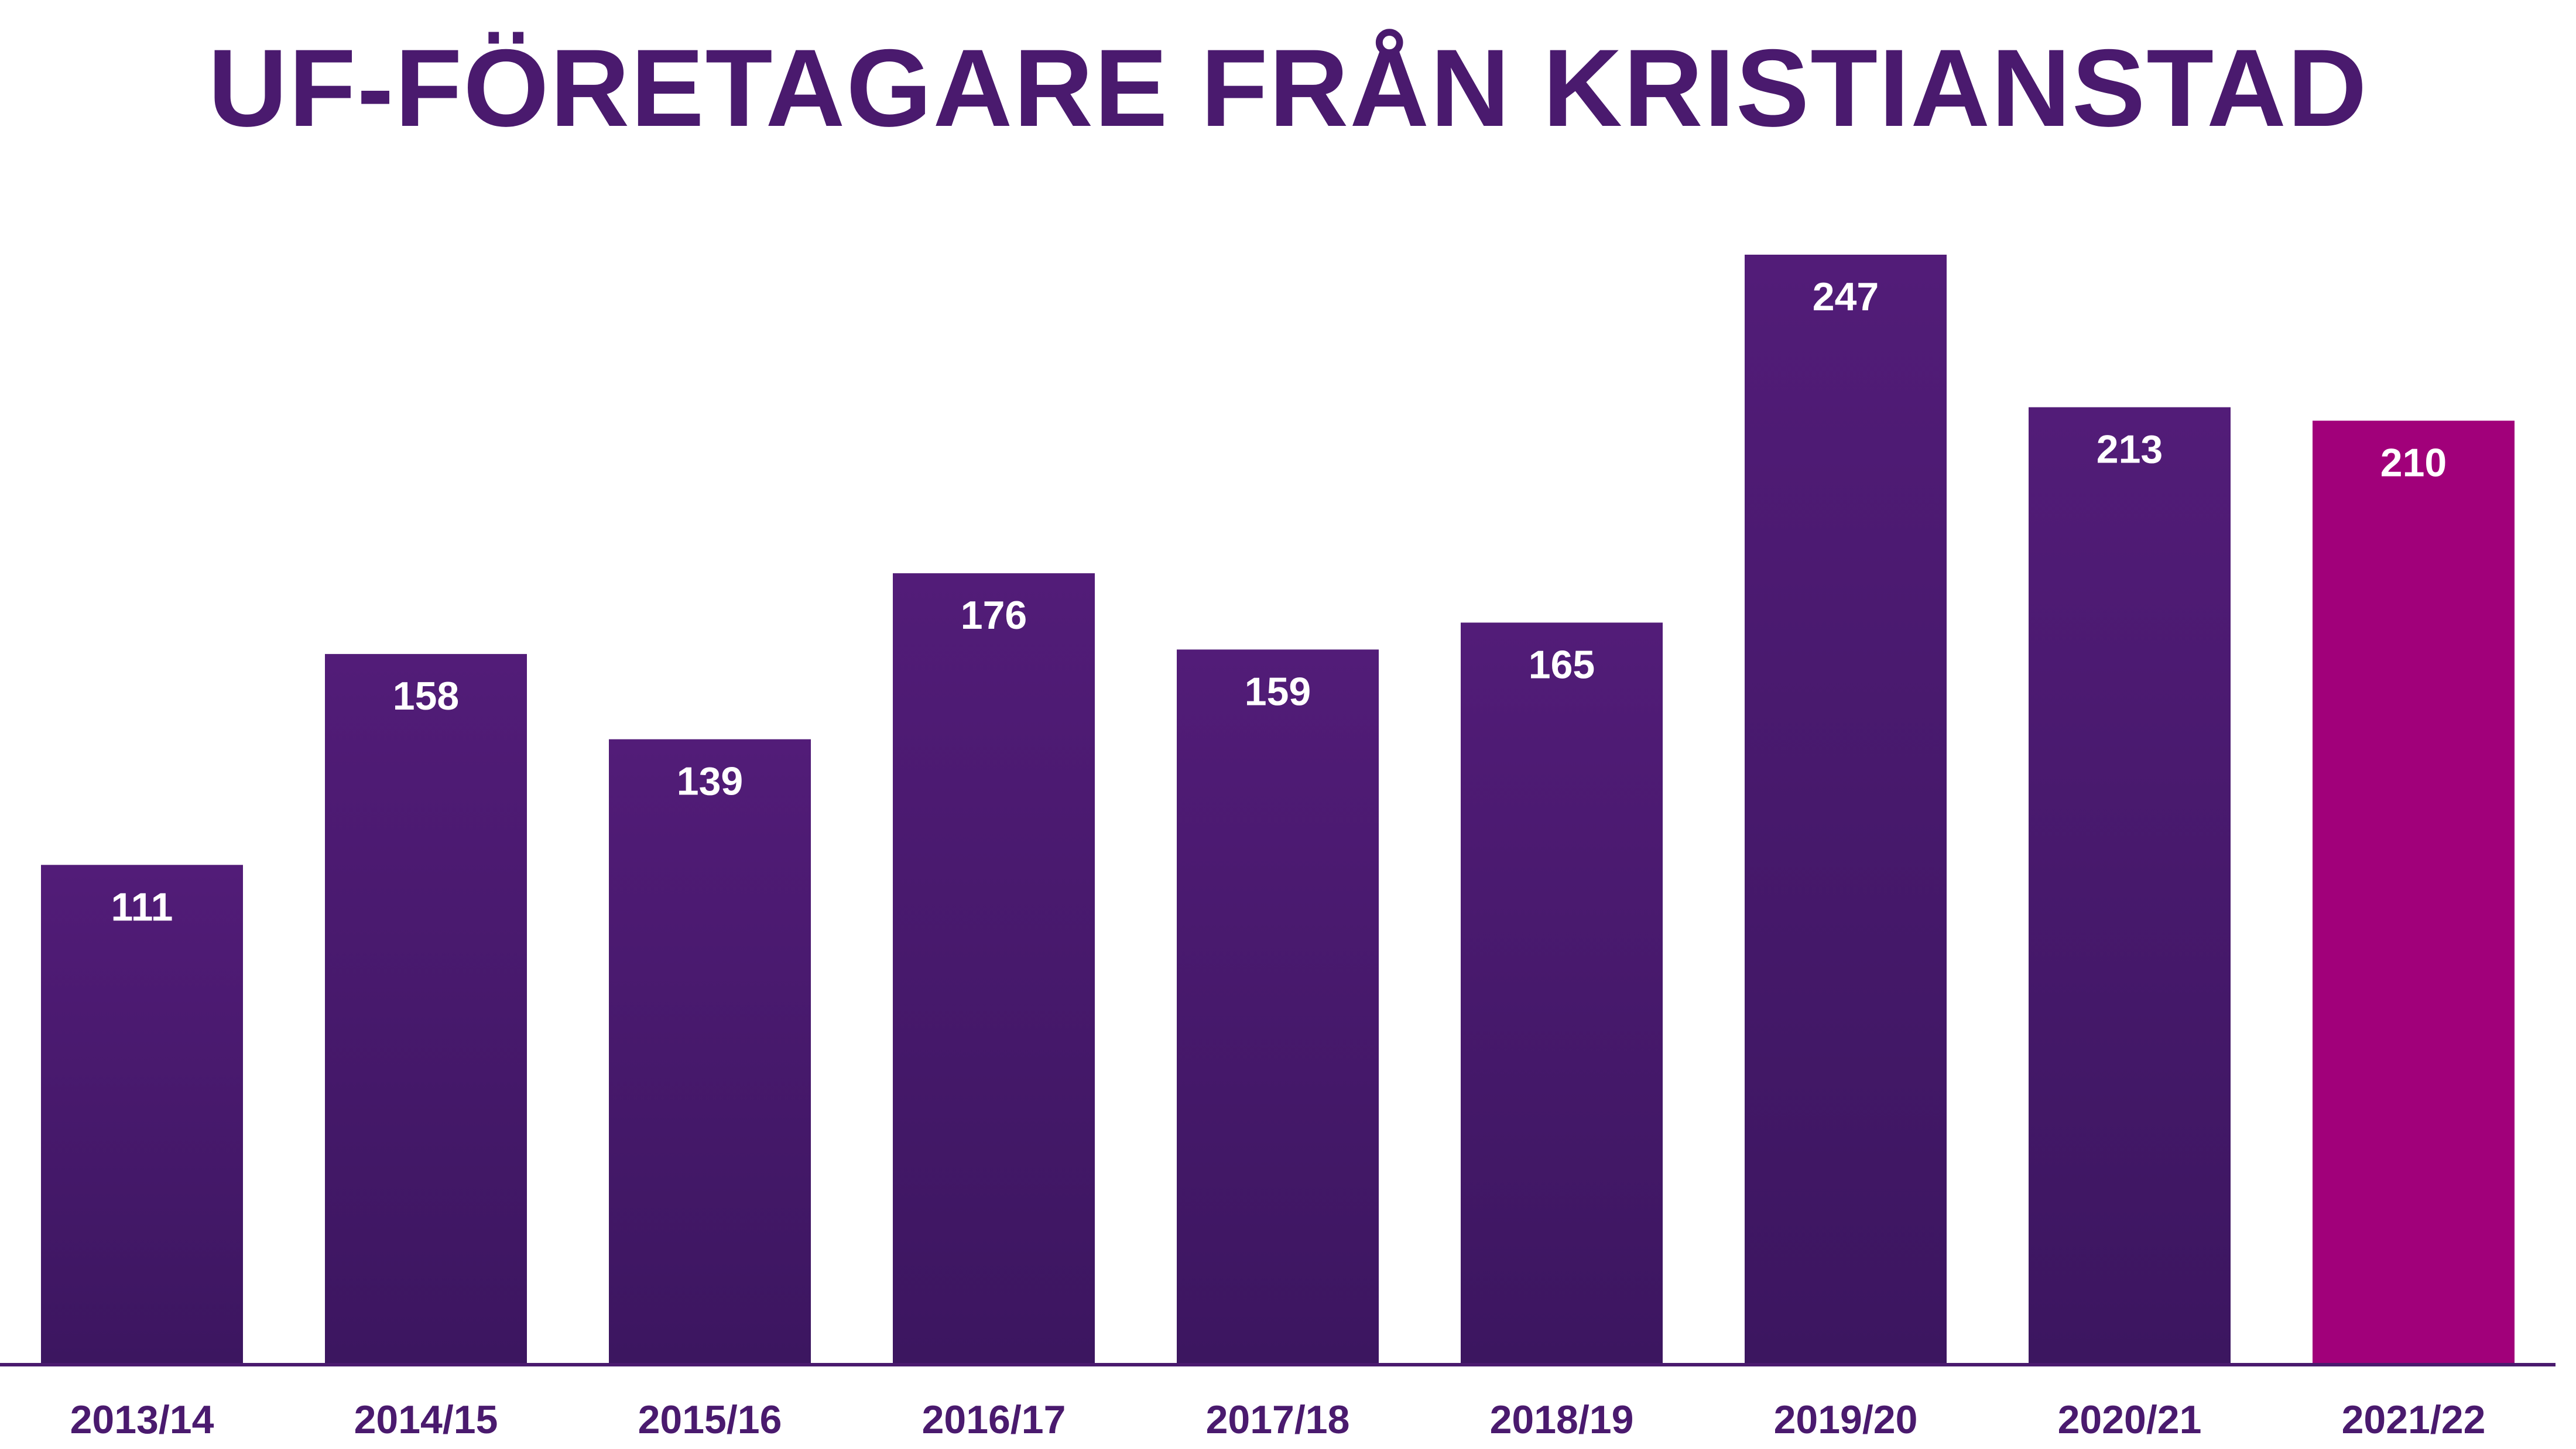 This screenshot has width=2576, height=1449. I want to click on data-label-2018-19: 165, so click(1562, 664).